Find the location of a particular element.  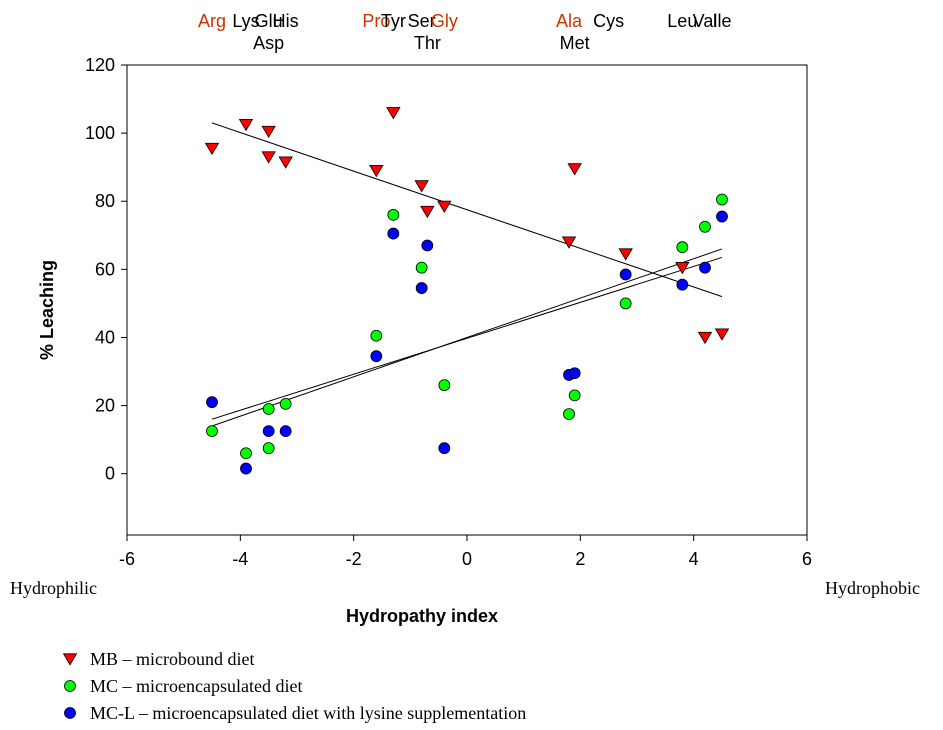

y-axis-title: % Leaching is located at coordinates (47, 310).